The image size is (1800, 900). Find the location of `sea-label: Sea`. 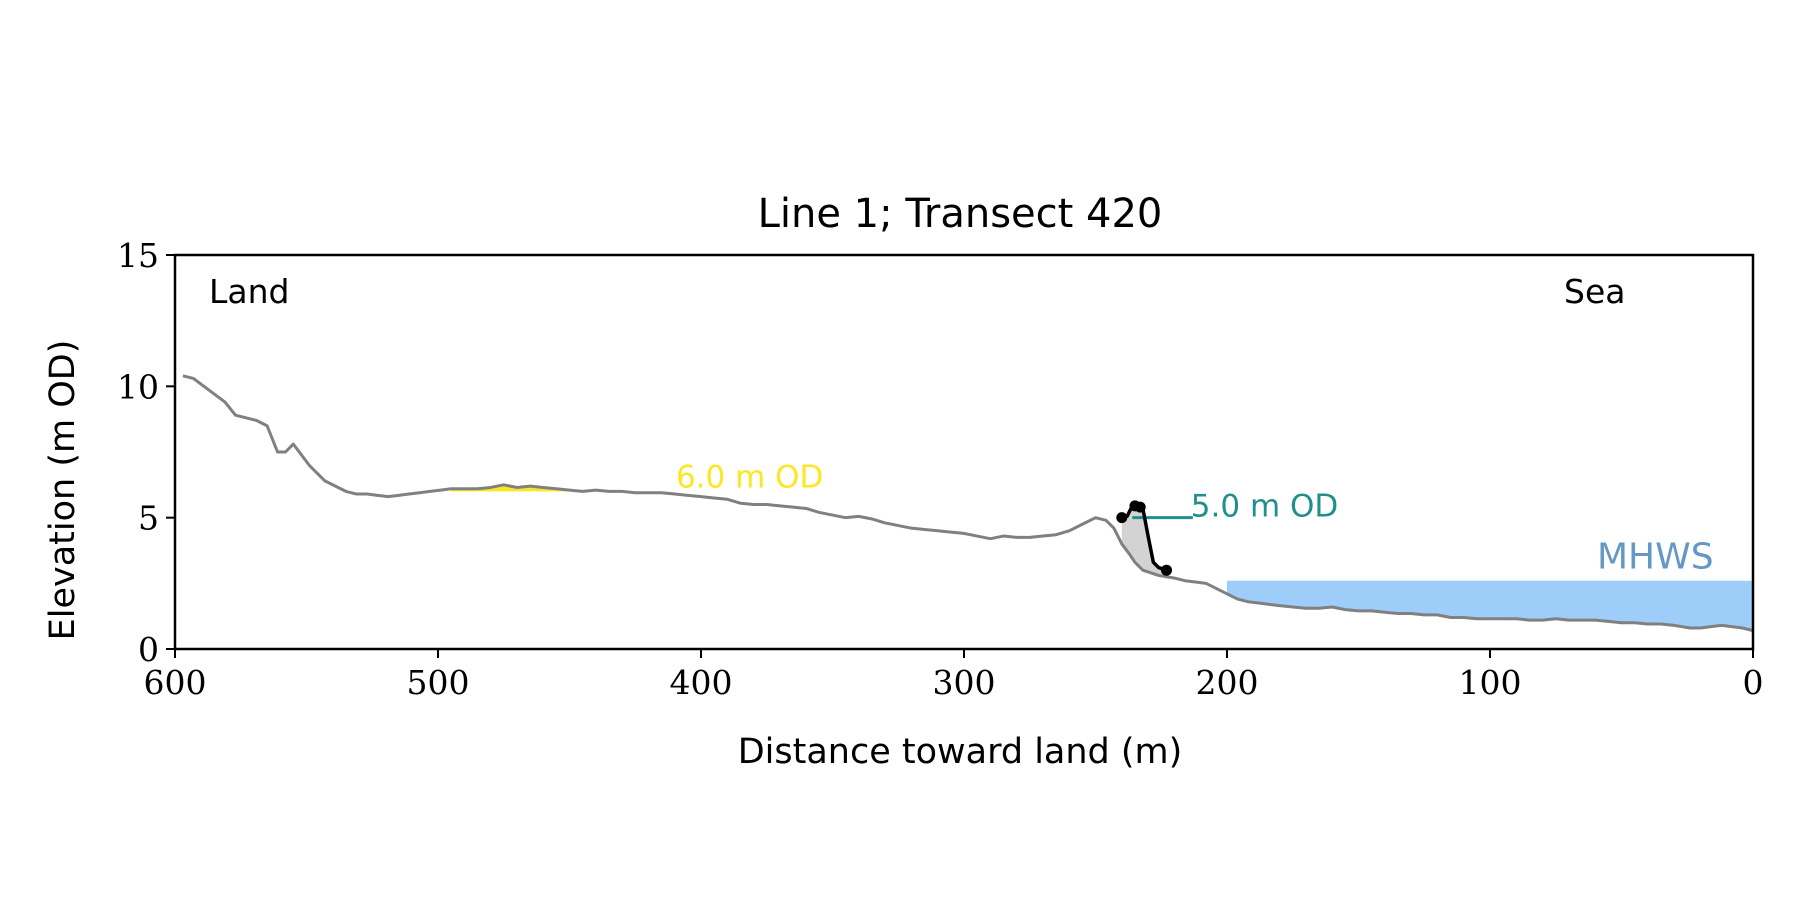

sea-label: Sea is located at coordinates (1594, 291).